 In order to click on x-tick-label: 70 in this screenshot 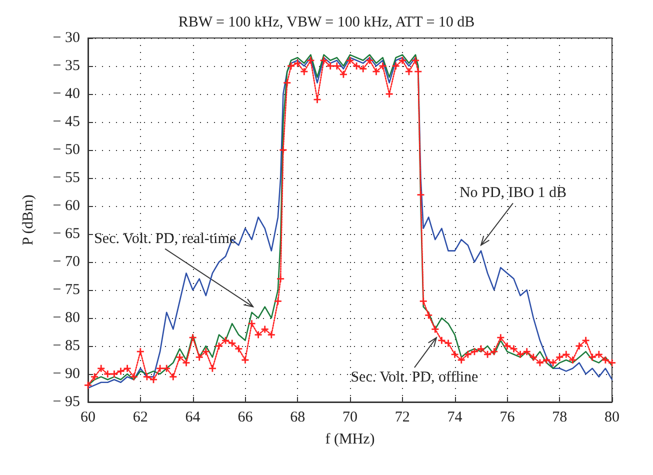, I will do `click(350, 418)`.